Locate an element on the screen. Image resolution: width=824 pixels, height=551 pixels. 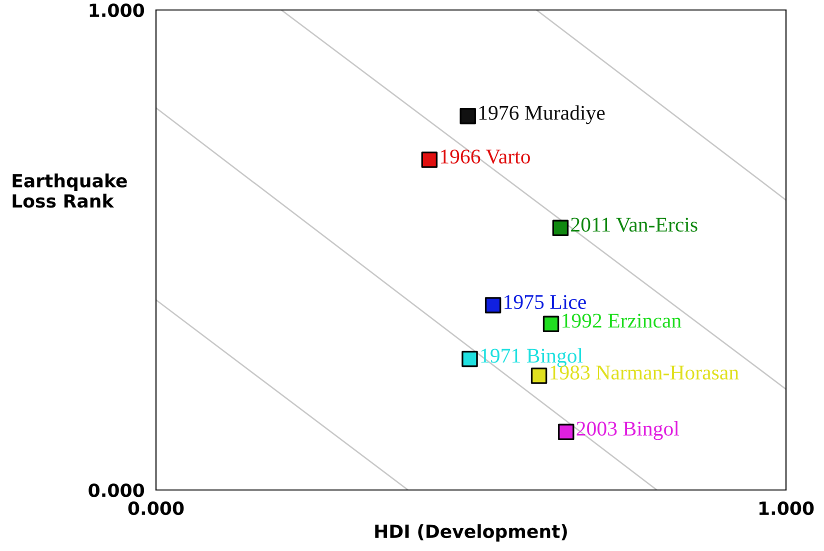
series-label: 1966 Varto is located at coordinates (485, 157).